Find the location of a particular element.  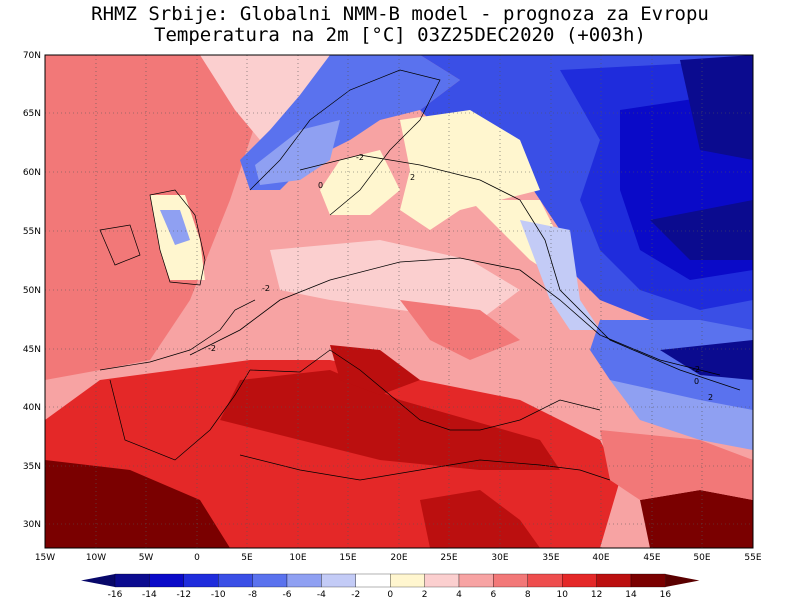

colorbar-tick-label: 8 is located at coordinates (528, 595).